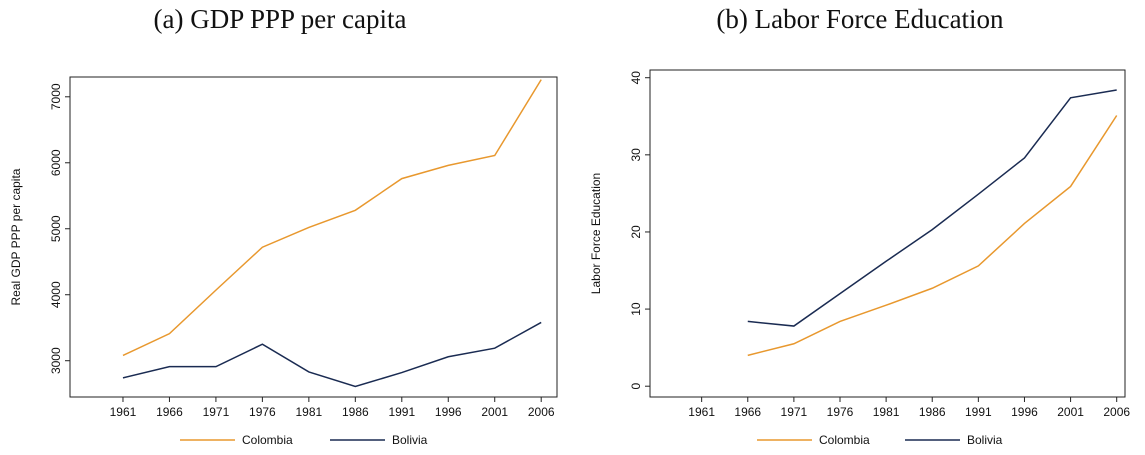  What do you see at coordinates (636, 155) in the screenshot?
I see `y-tick-label: 30` at bounding box center [636, 155].